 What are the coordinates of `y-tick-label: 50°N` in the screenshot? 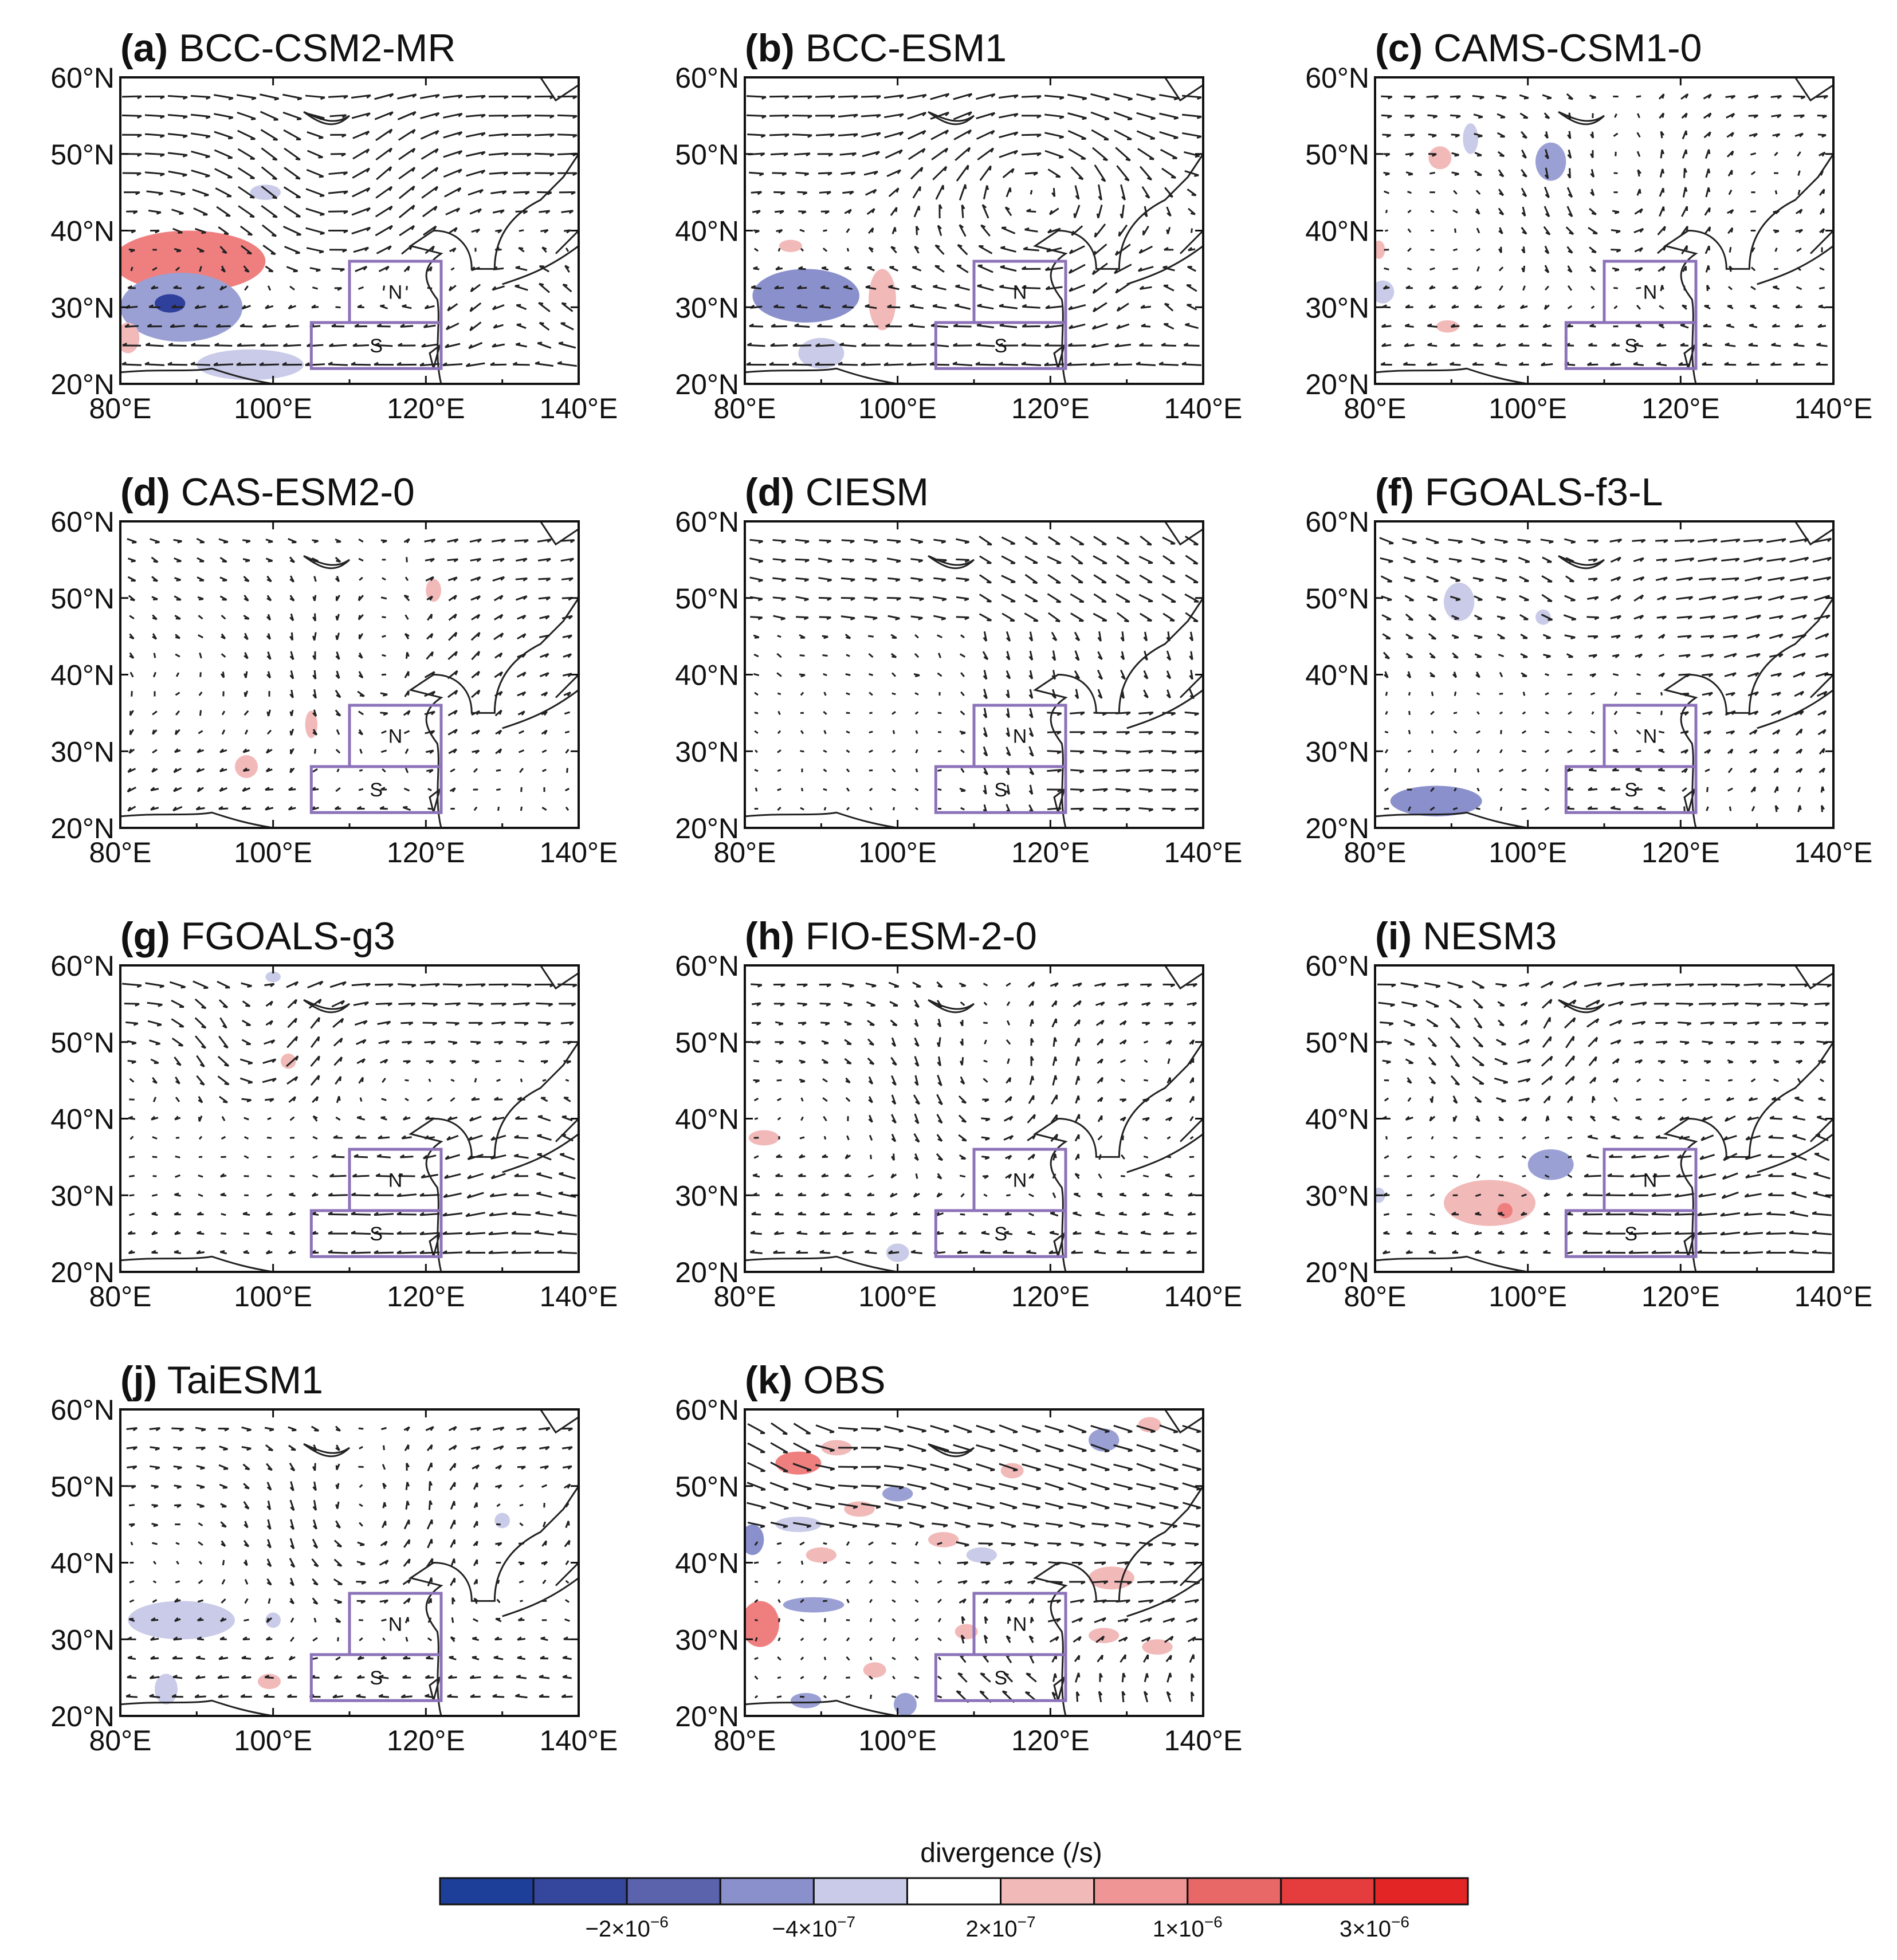 It's located at (83, 599).